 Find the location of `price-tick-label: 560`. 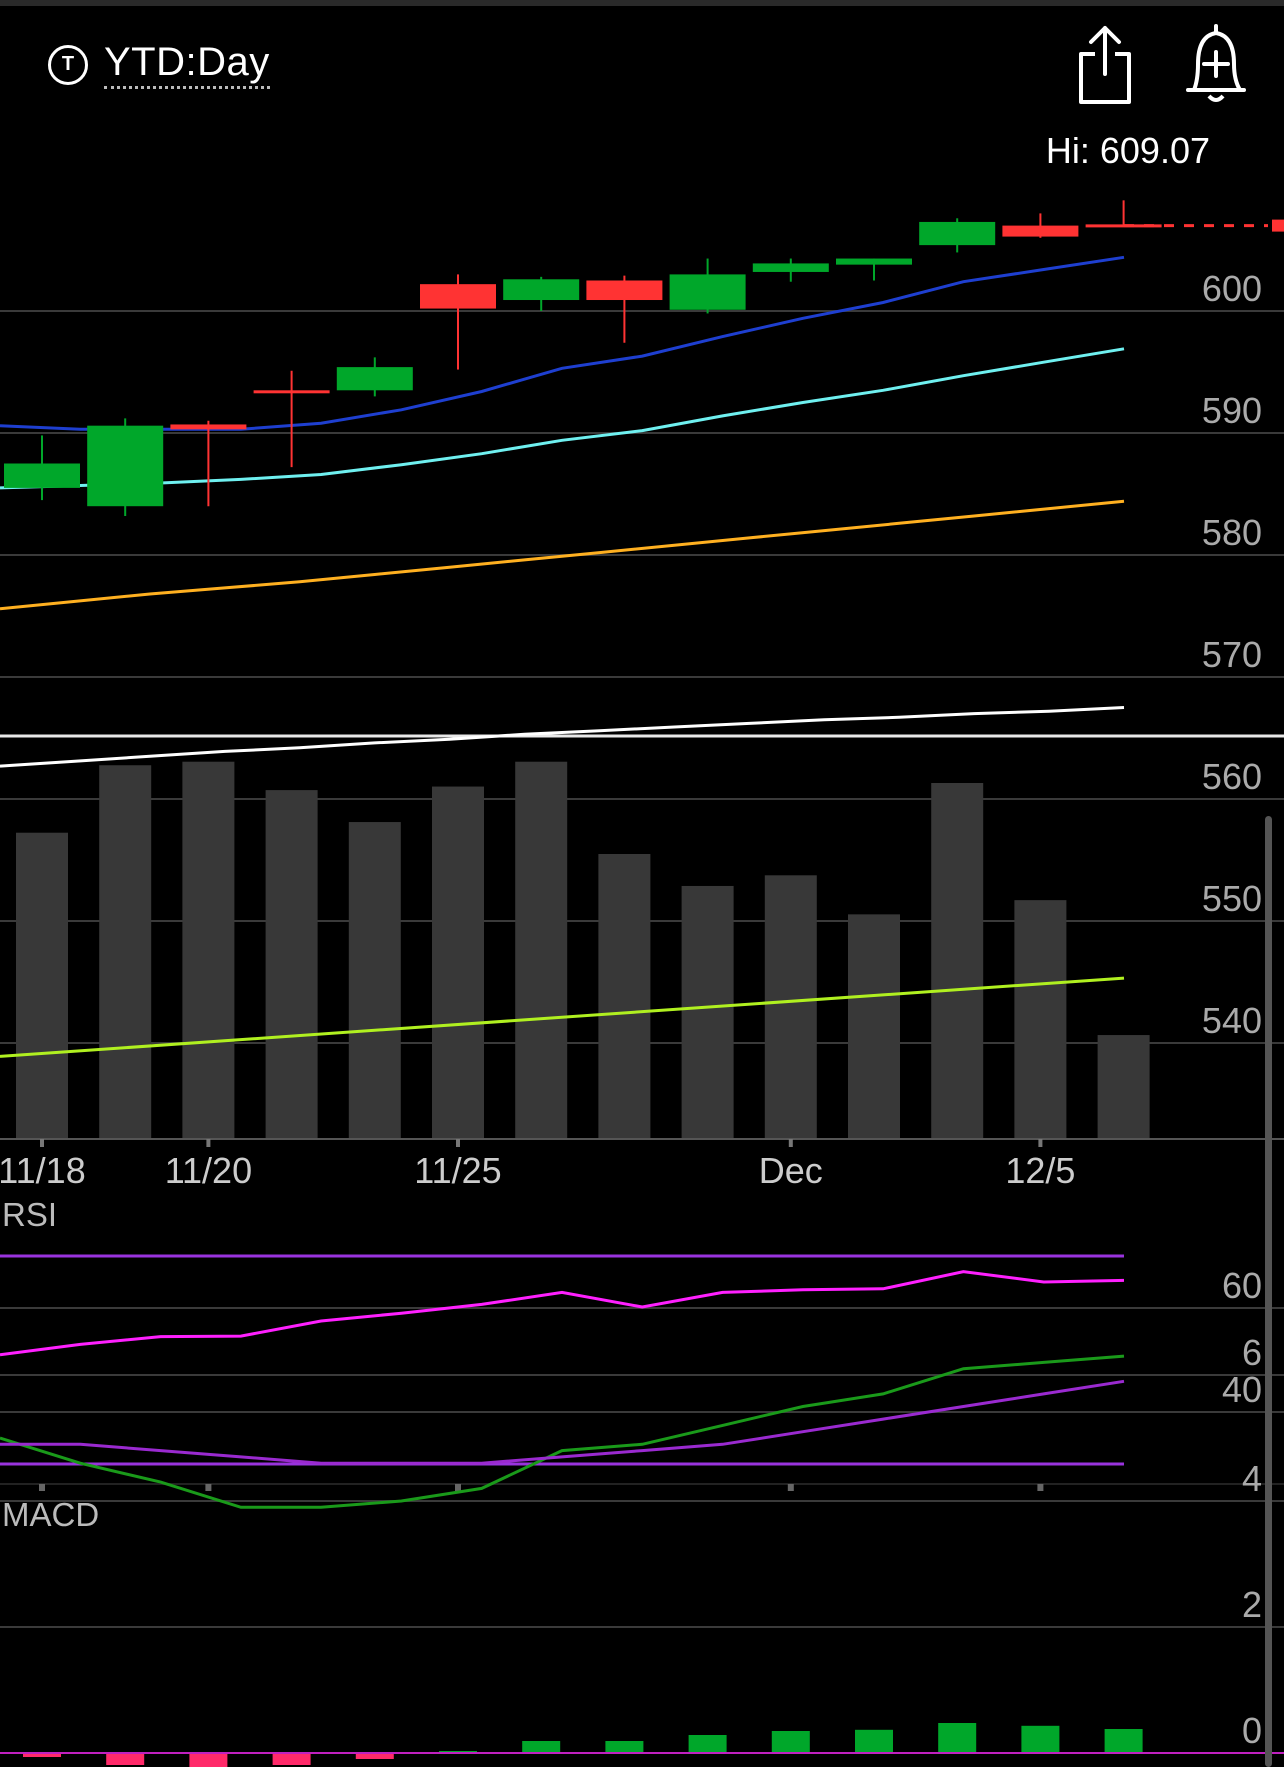

price-tick-label: 560 is located at coordinates (1232, 776).